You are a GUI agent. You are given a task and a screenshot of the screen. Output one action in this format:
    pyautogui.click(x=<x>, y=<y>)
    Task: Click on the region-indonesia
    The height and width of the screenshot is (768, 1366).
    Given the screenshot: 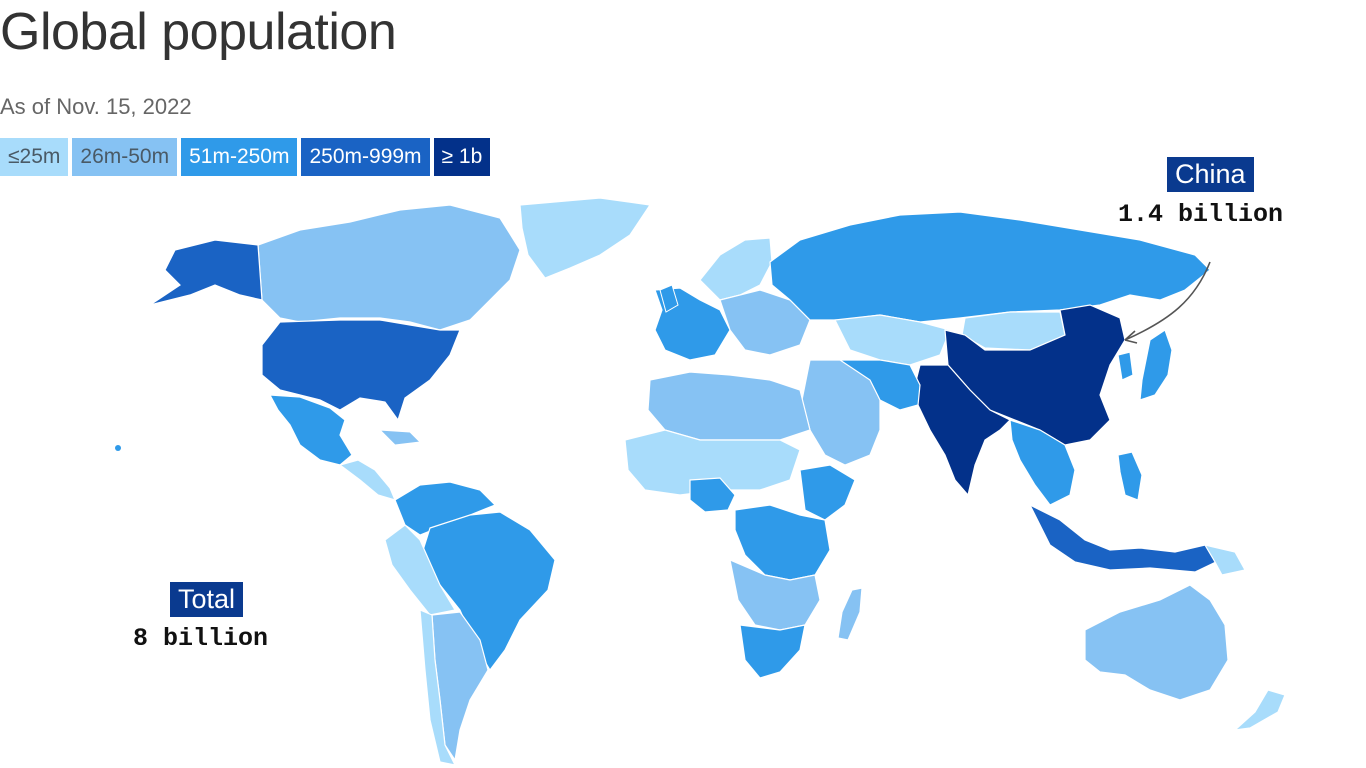 What is the action you would take?
    pyautogui.click(x=1125, y=538)
    